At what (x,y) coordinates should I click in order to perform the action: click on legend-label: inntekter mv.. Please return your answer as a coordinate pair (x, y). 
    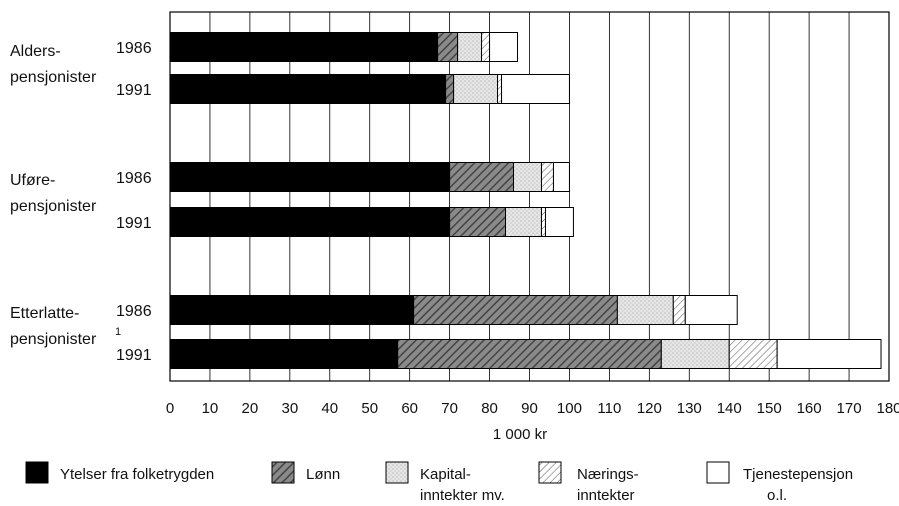
    Looking at the image, I should click on (462, 495).